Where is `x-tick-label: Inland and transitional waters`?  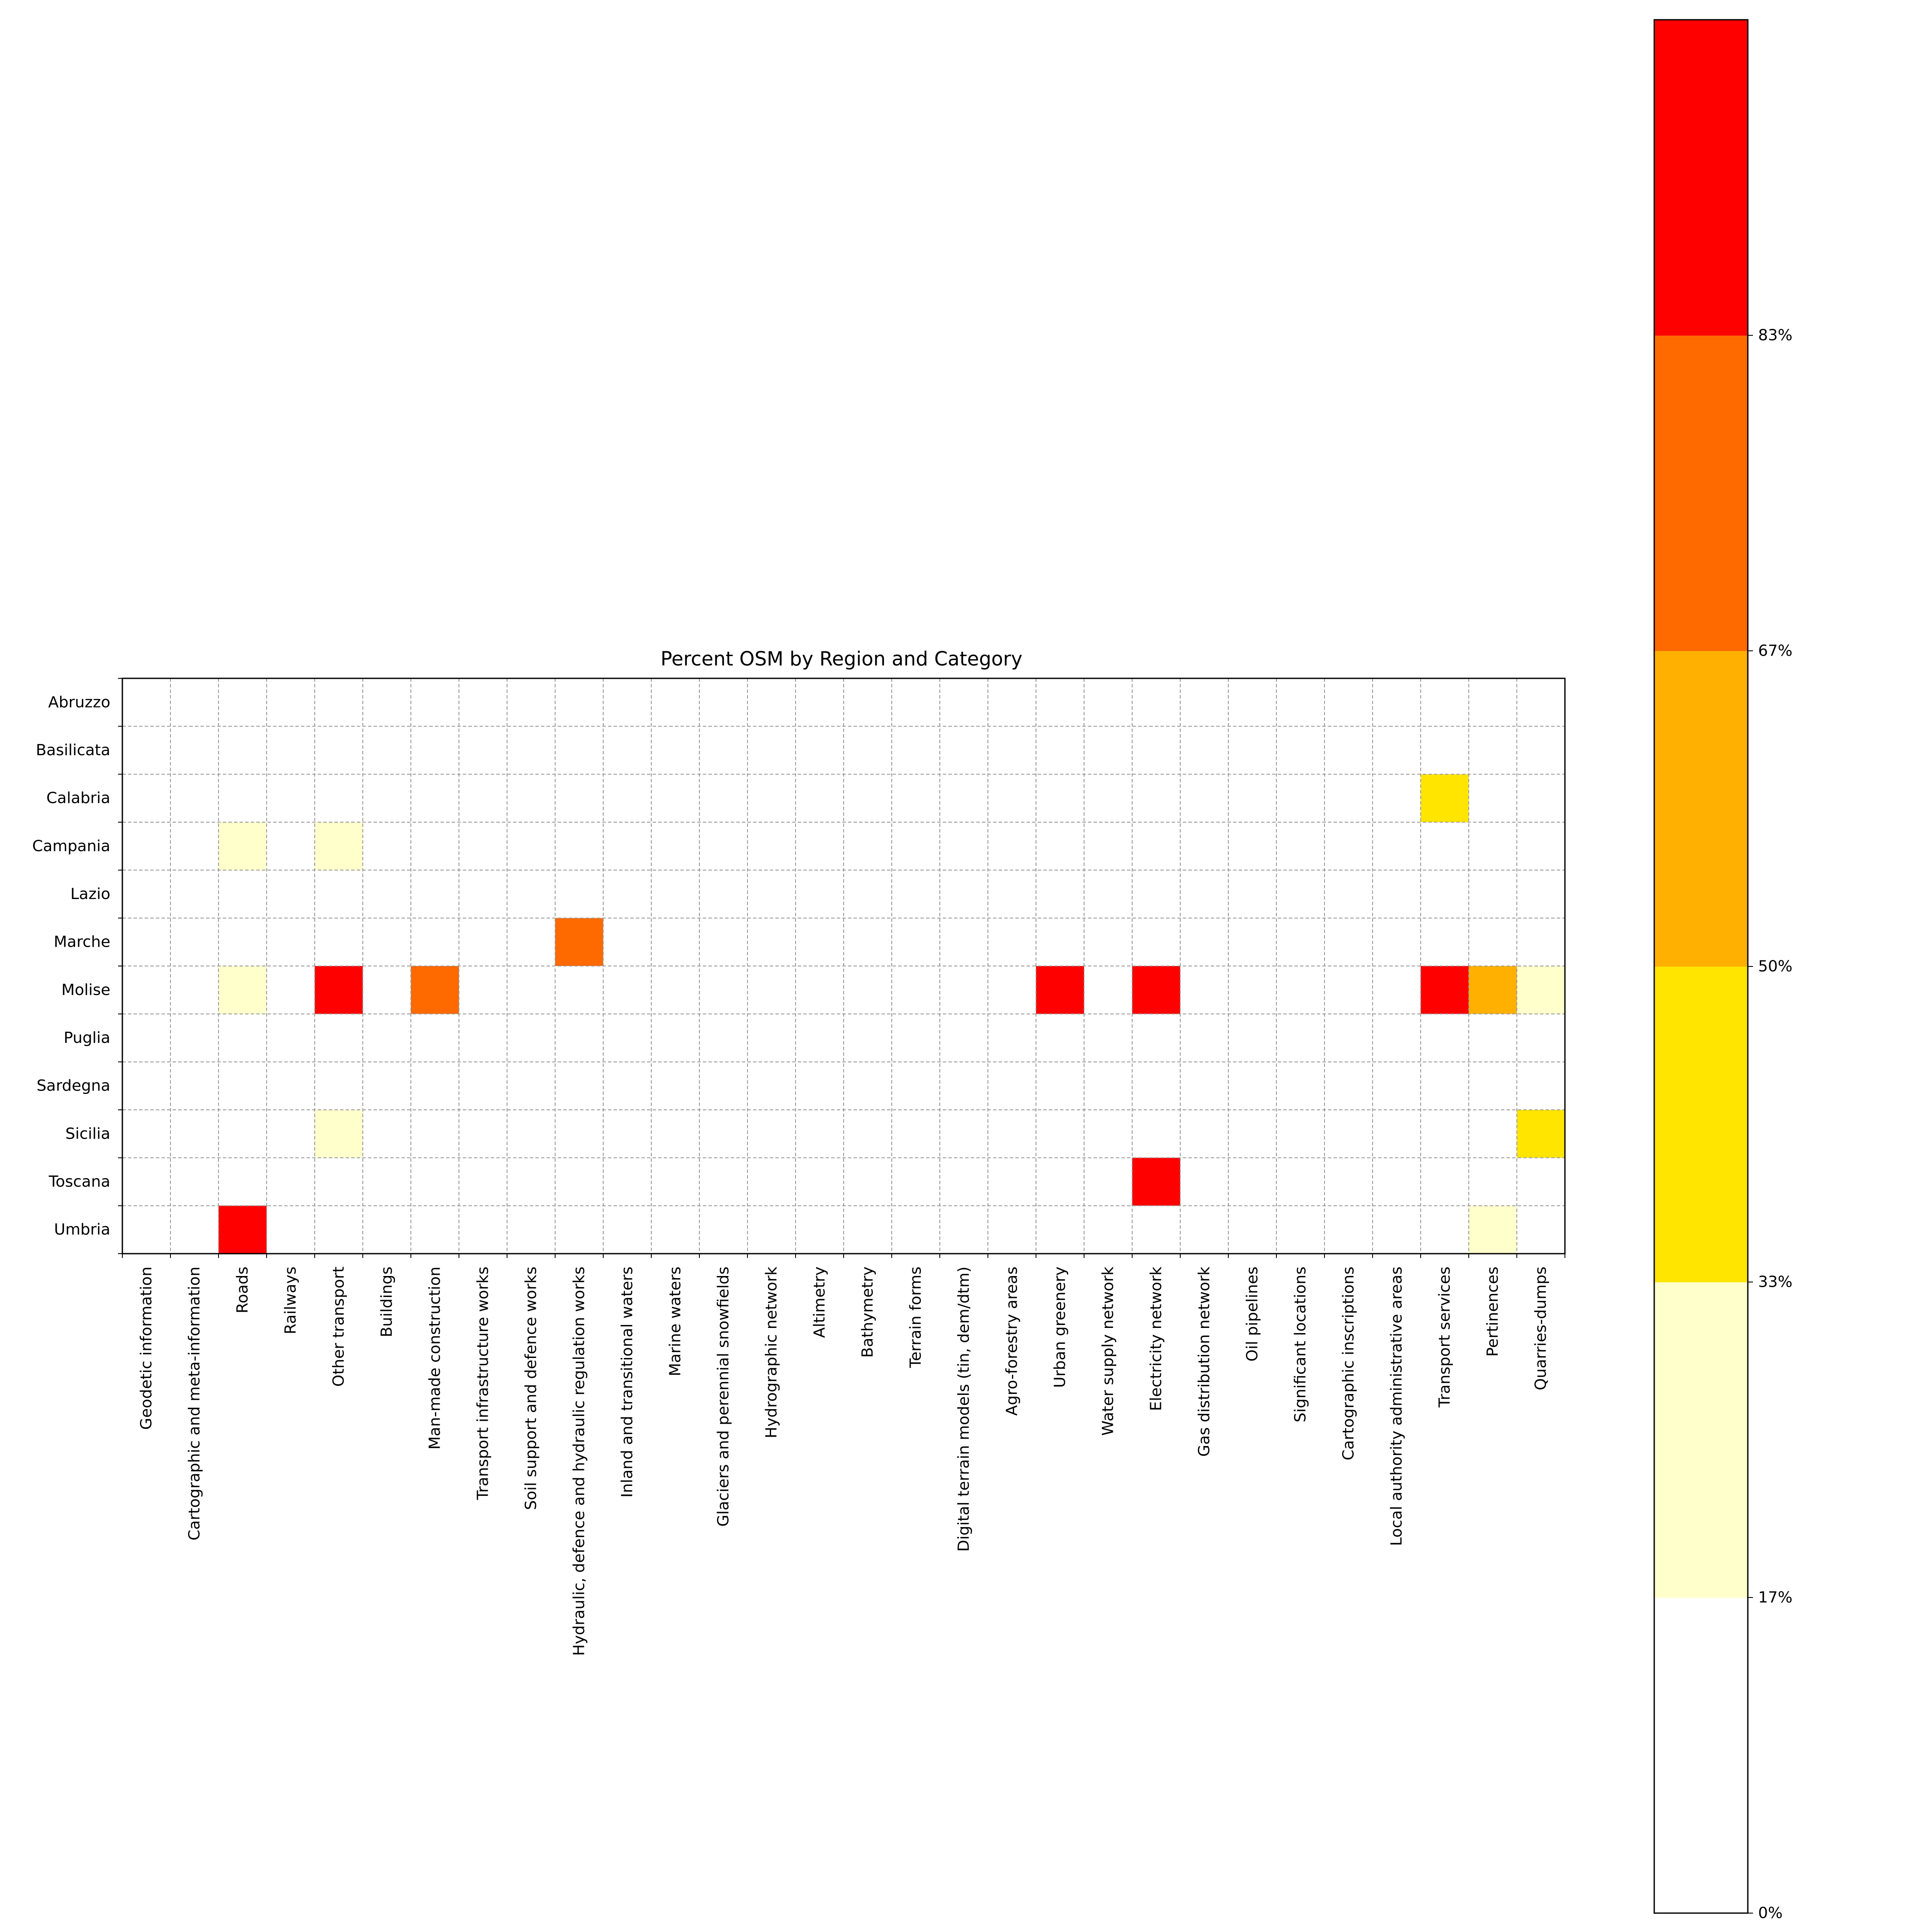 x-tick-label: Inland and transitional waters is located at coordinates (627, 1382).